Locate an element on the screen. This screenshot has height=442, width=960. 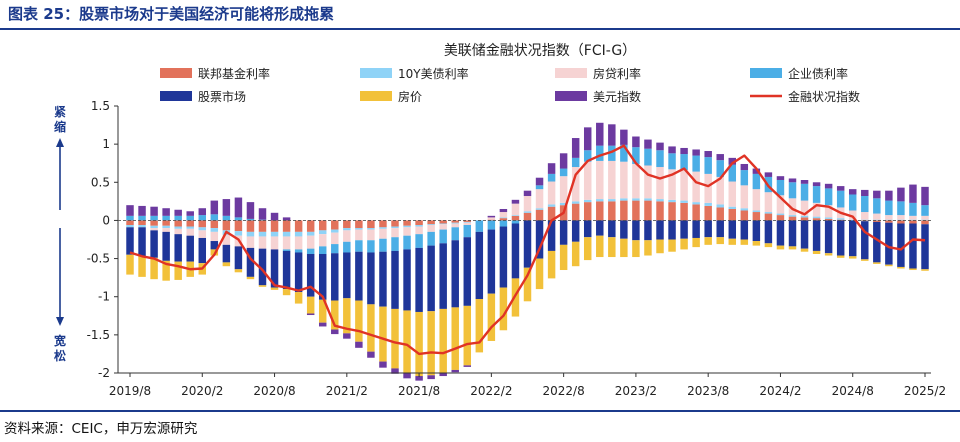
y-tick-label: 0.5 is located at coordinates (100, 182).